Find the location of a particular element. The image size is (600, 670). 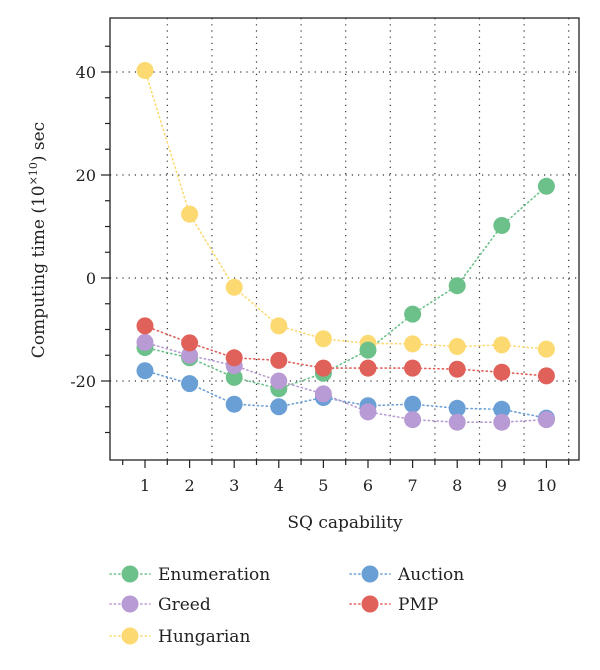

x-tick-label: 9 is located at coordinates (502, 485).